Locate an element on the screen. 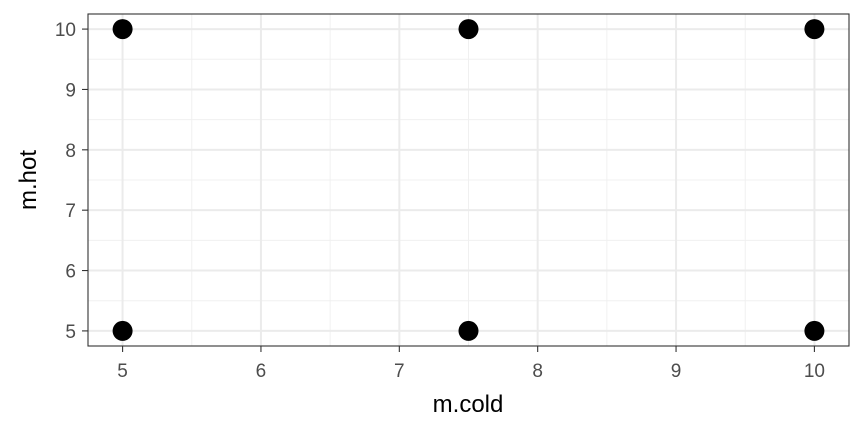 The width and height of the screenshot is (864, 432). y-tick-label: 10 is located at coordinates (65, 30).